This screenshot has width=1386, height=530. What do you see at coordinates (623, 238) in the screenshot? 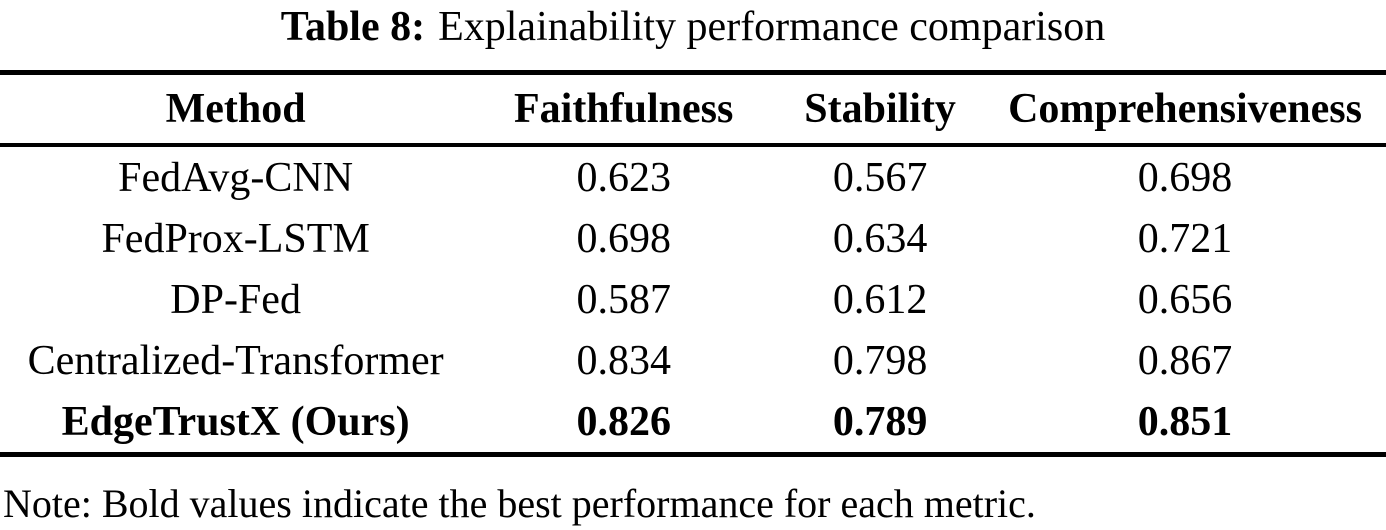
I see `cell-faithfulness: 0.698` at bounding box center [623, 238].